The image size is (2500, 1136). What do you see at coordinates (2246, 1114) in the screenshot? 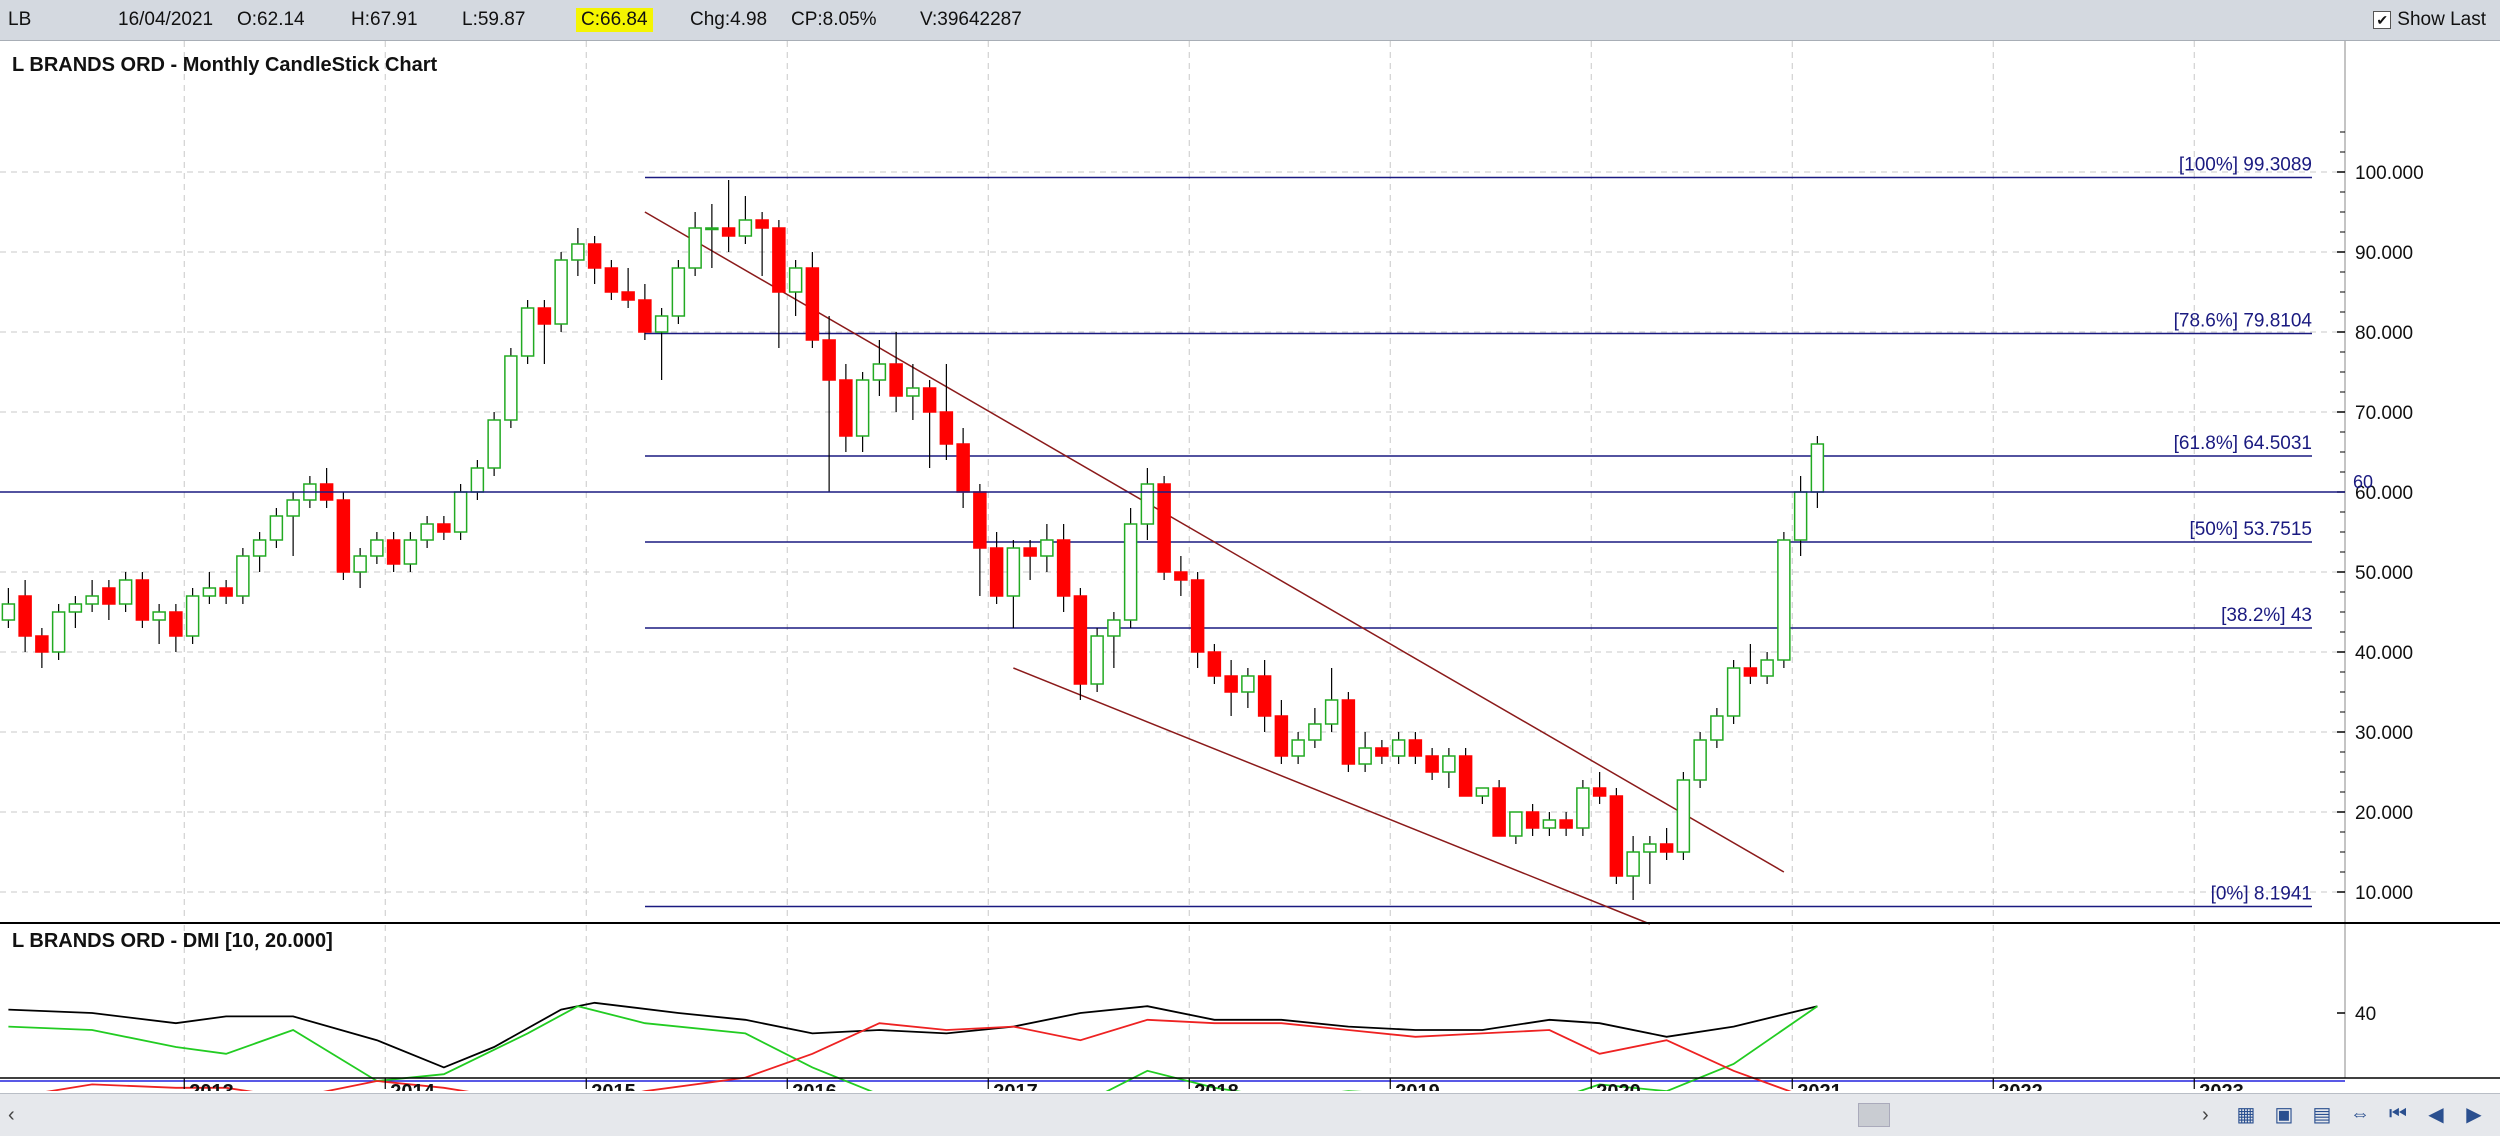
I see `chart-settings-icon: ▦` at bounding box center [2246, 1114].